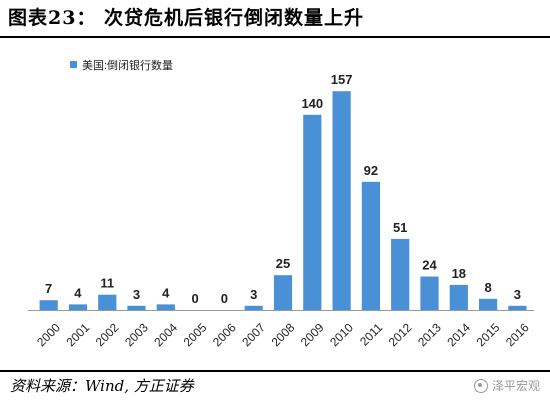  What do you see at coordinates (283, 263) in the screenshot?
I see `value-label-2008: 25` at bounding box center [283, 263].